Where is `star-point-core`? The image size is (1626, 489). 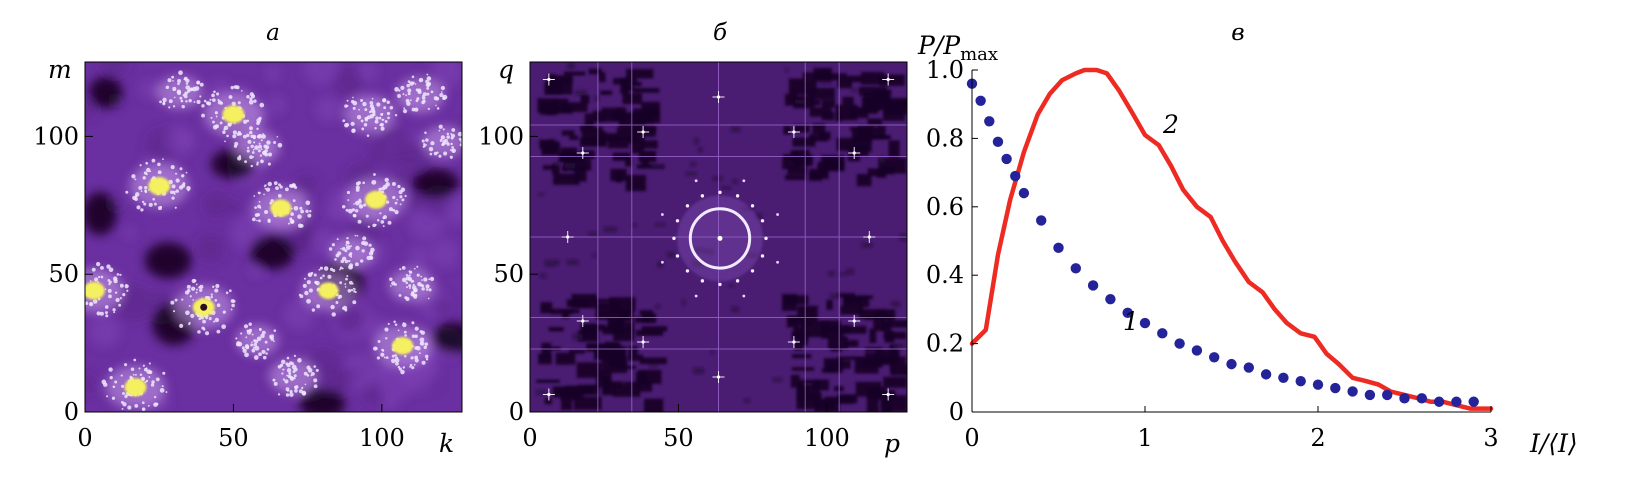
star-point-core is located at coordinates (888, 79).